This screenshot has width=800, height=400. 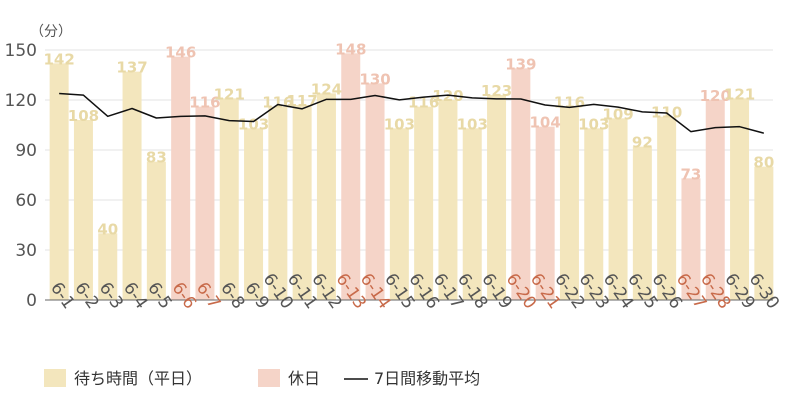 I want to click on y-tick-label: 90, so click(x=26, y=151).